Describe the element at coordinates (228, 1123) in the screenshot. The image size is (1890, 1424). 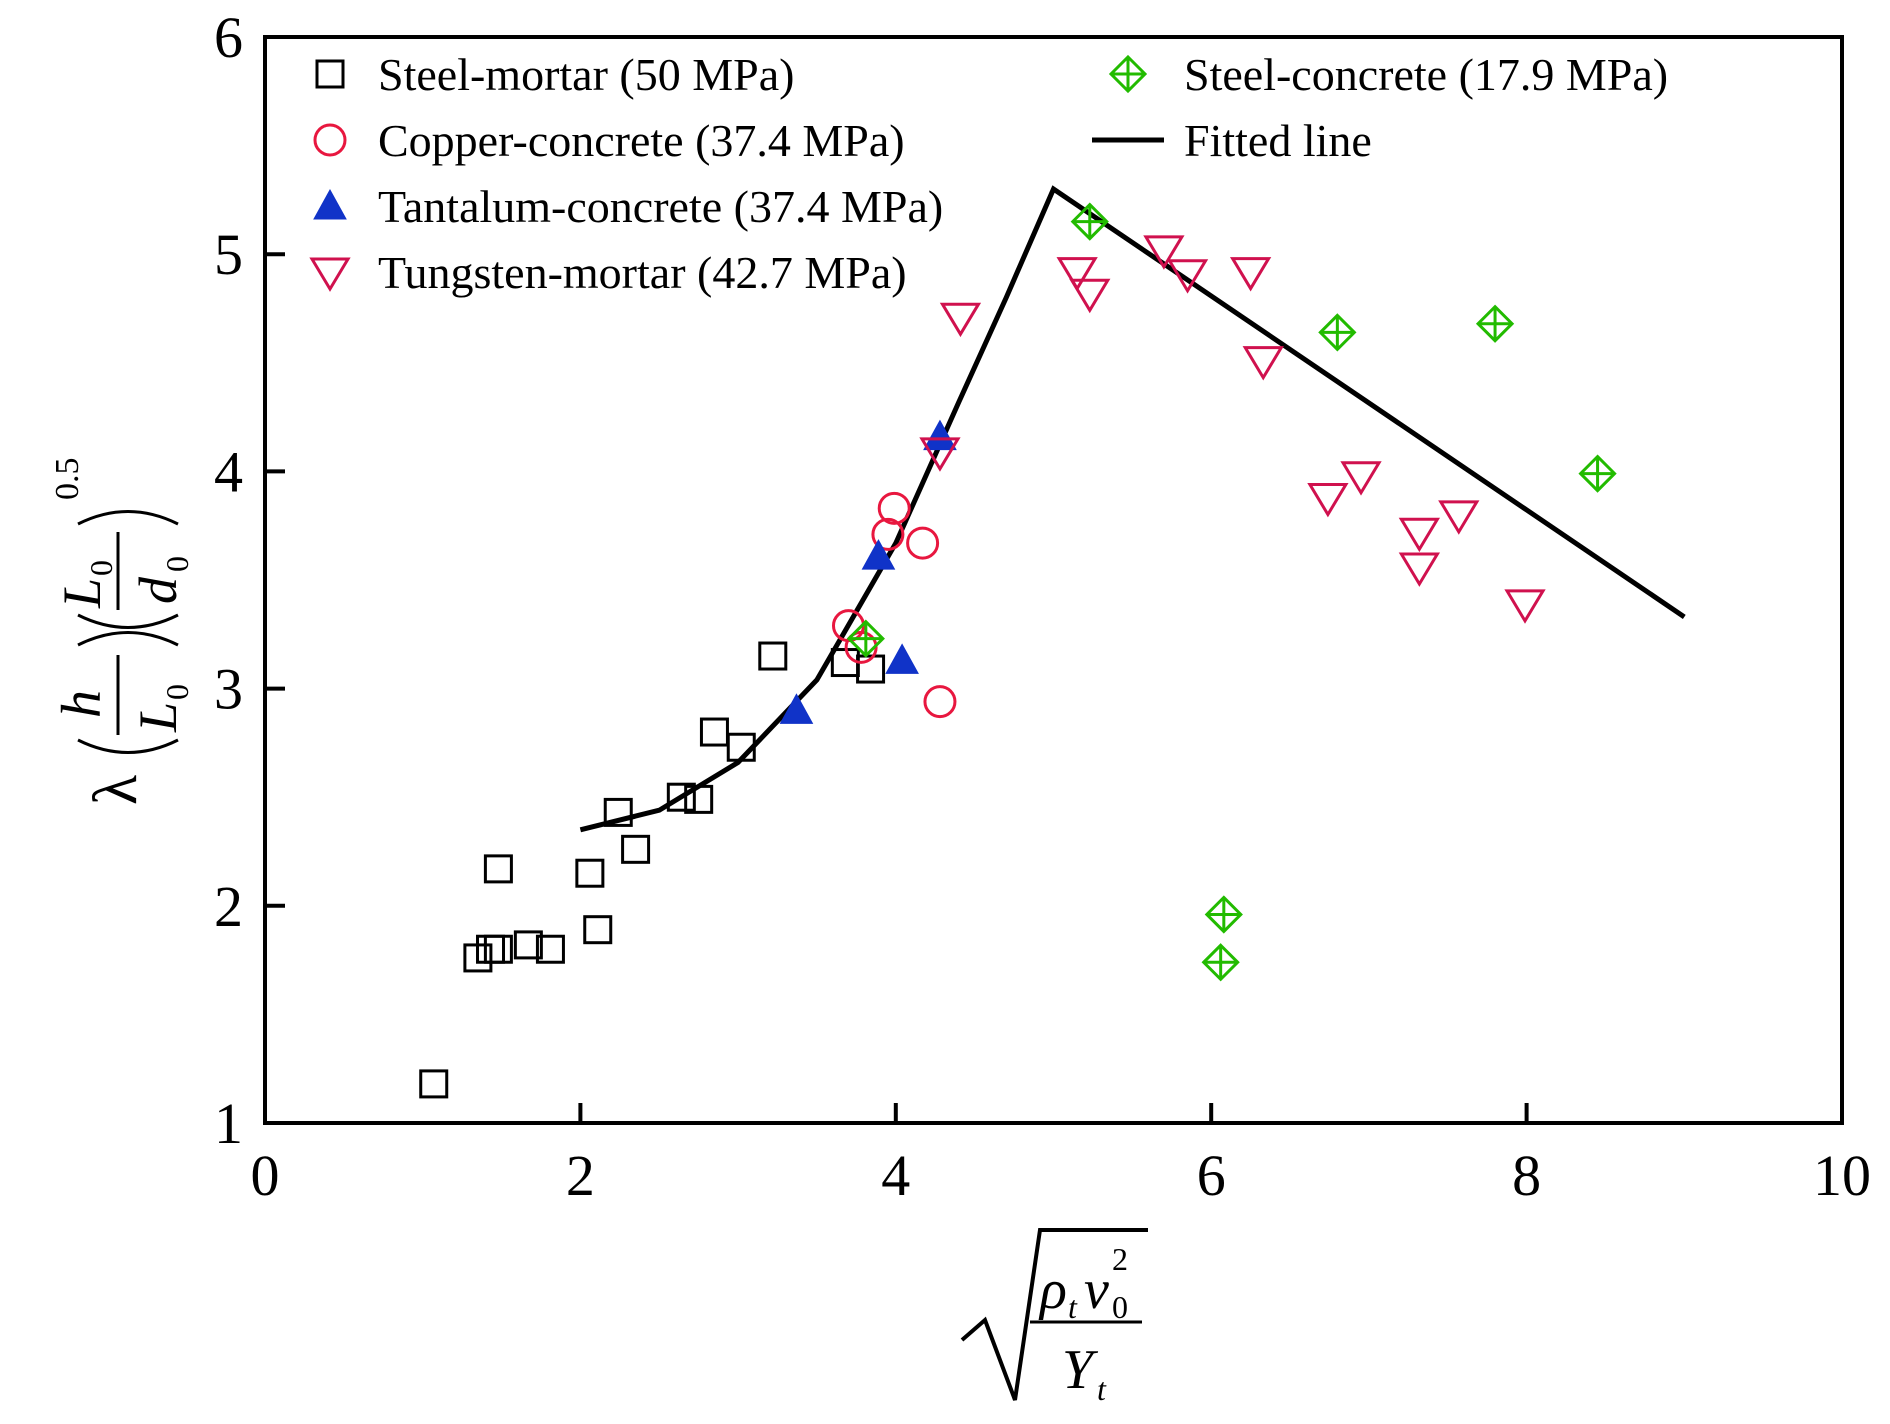
I see `y-tick-label: 1` at that location.